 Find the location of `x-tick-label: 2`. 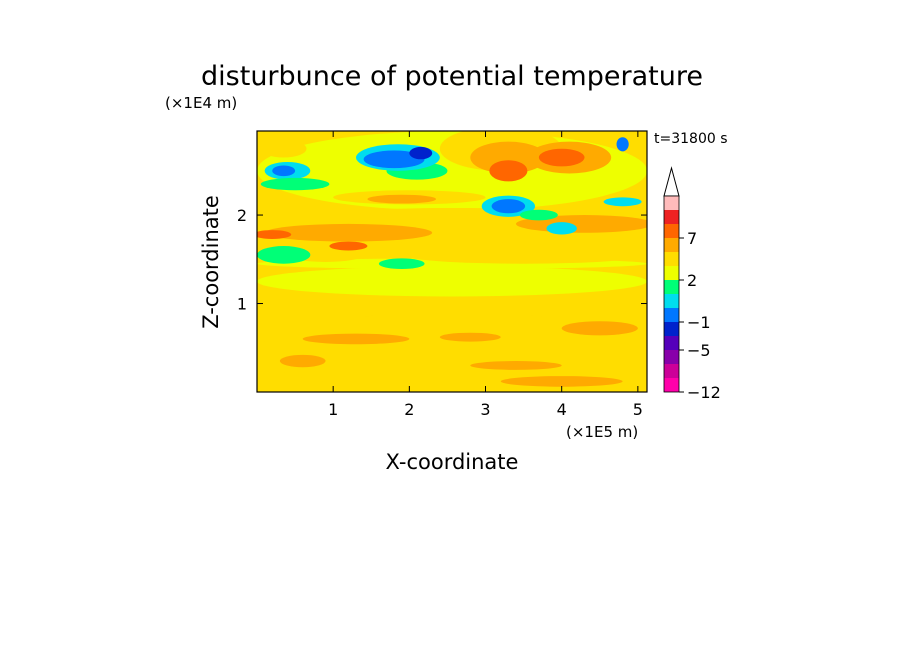

x-tick-label: 2 is located at coordinates (409, 409).